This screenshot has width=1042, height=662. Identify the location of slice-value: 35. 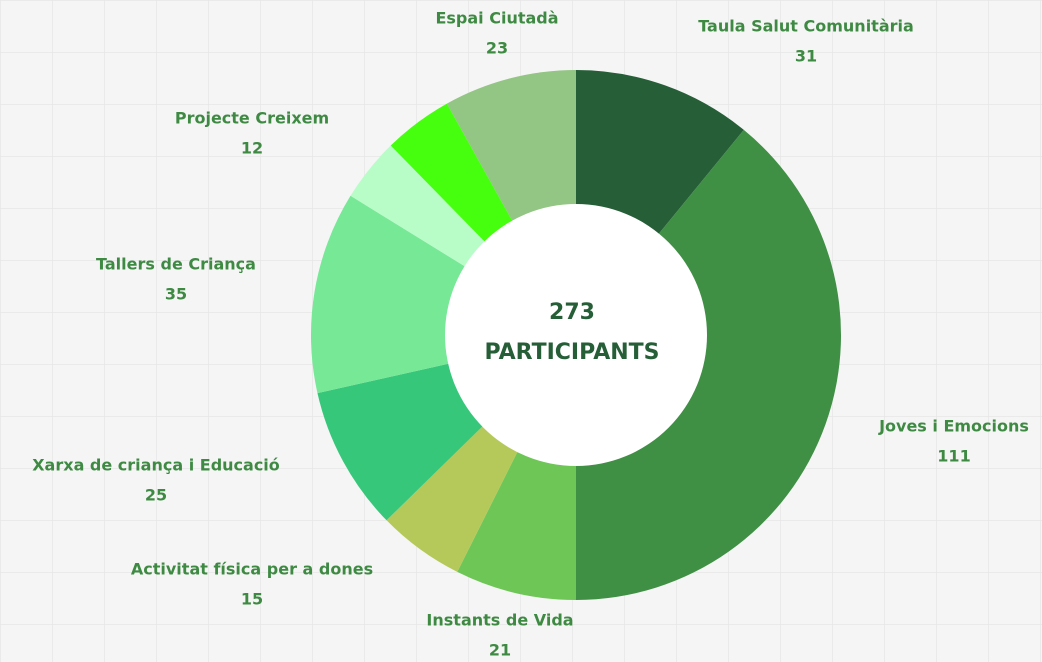
(176, 294).